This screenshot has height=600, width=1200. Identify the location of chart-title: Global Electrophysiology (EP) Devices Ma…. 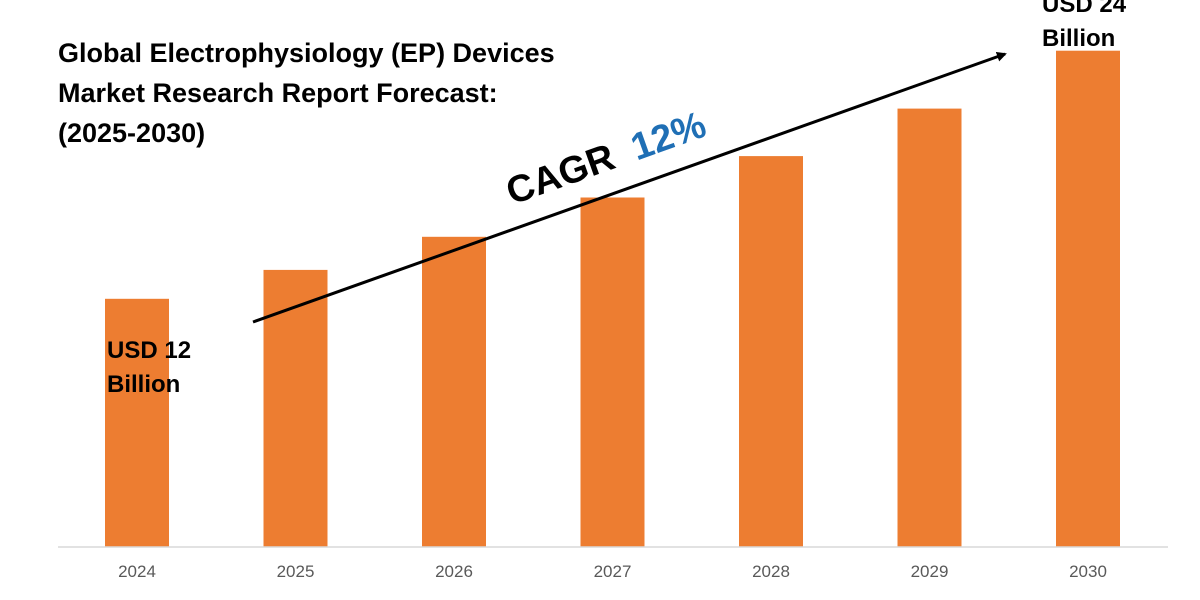
(306, 93).